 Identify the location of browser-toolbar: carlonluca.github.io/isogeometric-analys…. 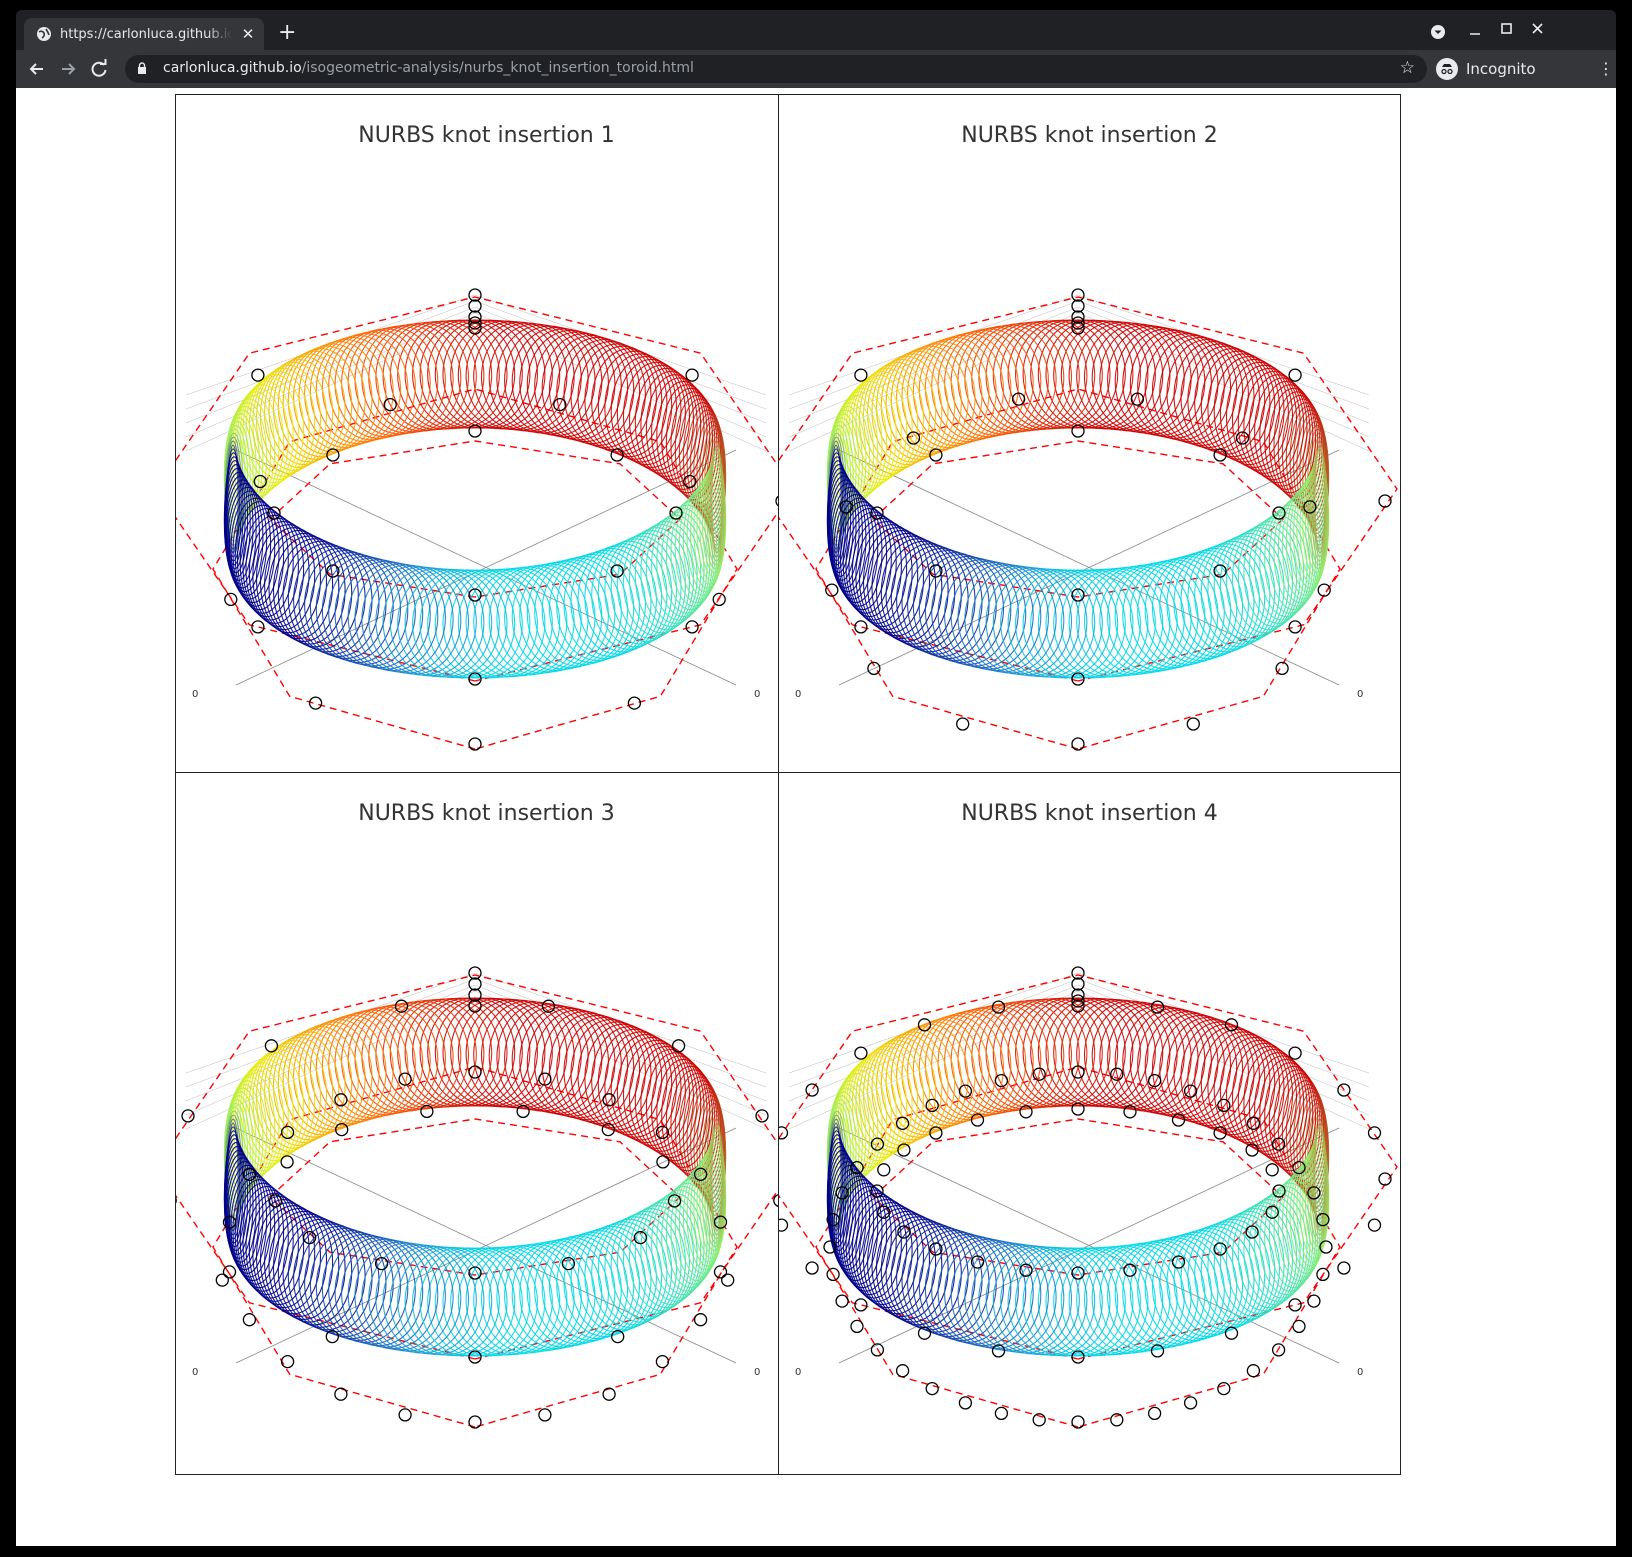
(816, 69).